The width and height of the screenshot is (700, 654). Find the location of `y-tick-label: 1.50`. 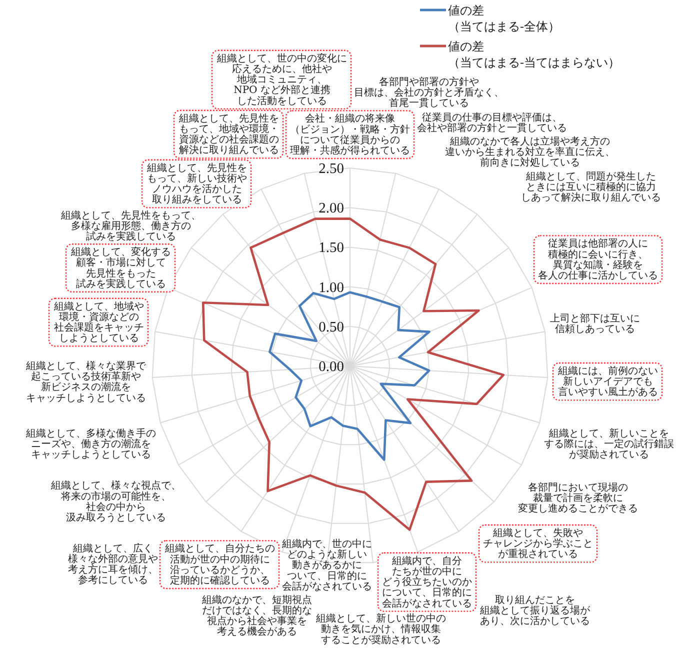

y-tick-label: 1.50 is located at coordinates (331, 248).